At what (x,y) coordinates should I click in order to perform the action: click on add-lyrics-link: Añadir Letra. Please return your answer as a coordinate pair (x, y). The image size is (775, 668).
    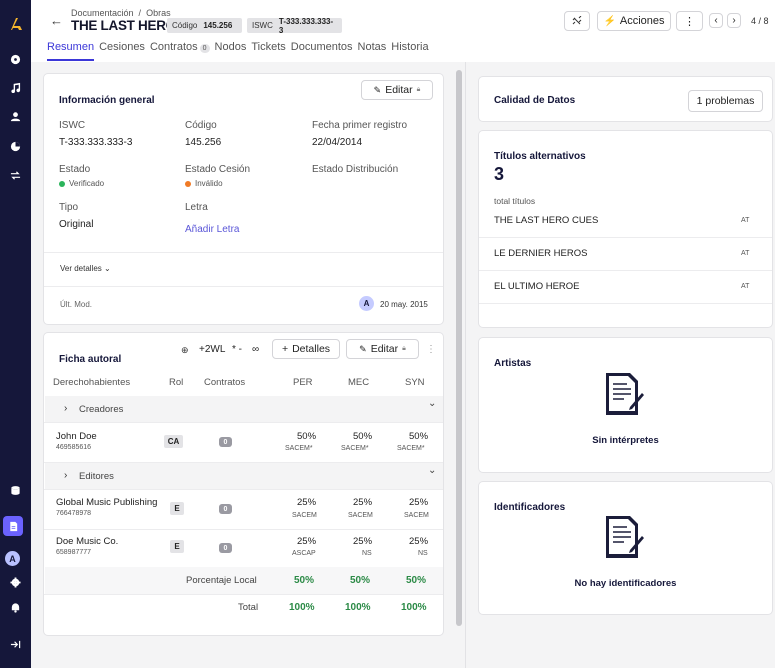
    Looking at the image, I should click on (212, 229).